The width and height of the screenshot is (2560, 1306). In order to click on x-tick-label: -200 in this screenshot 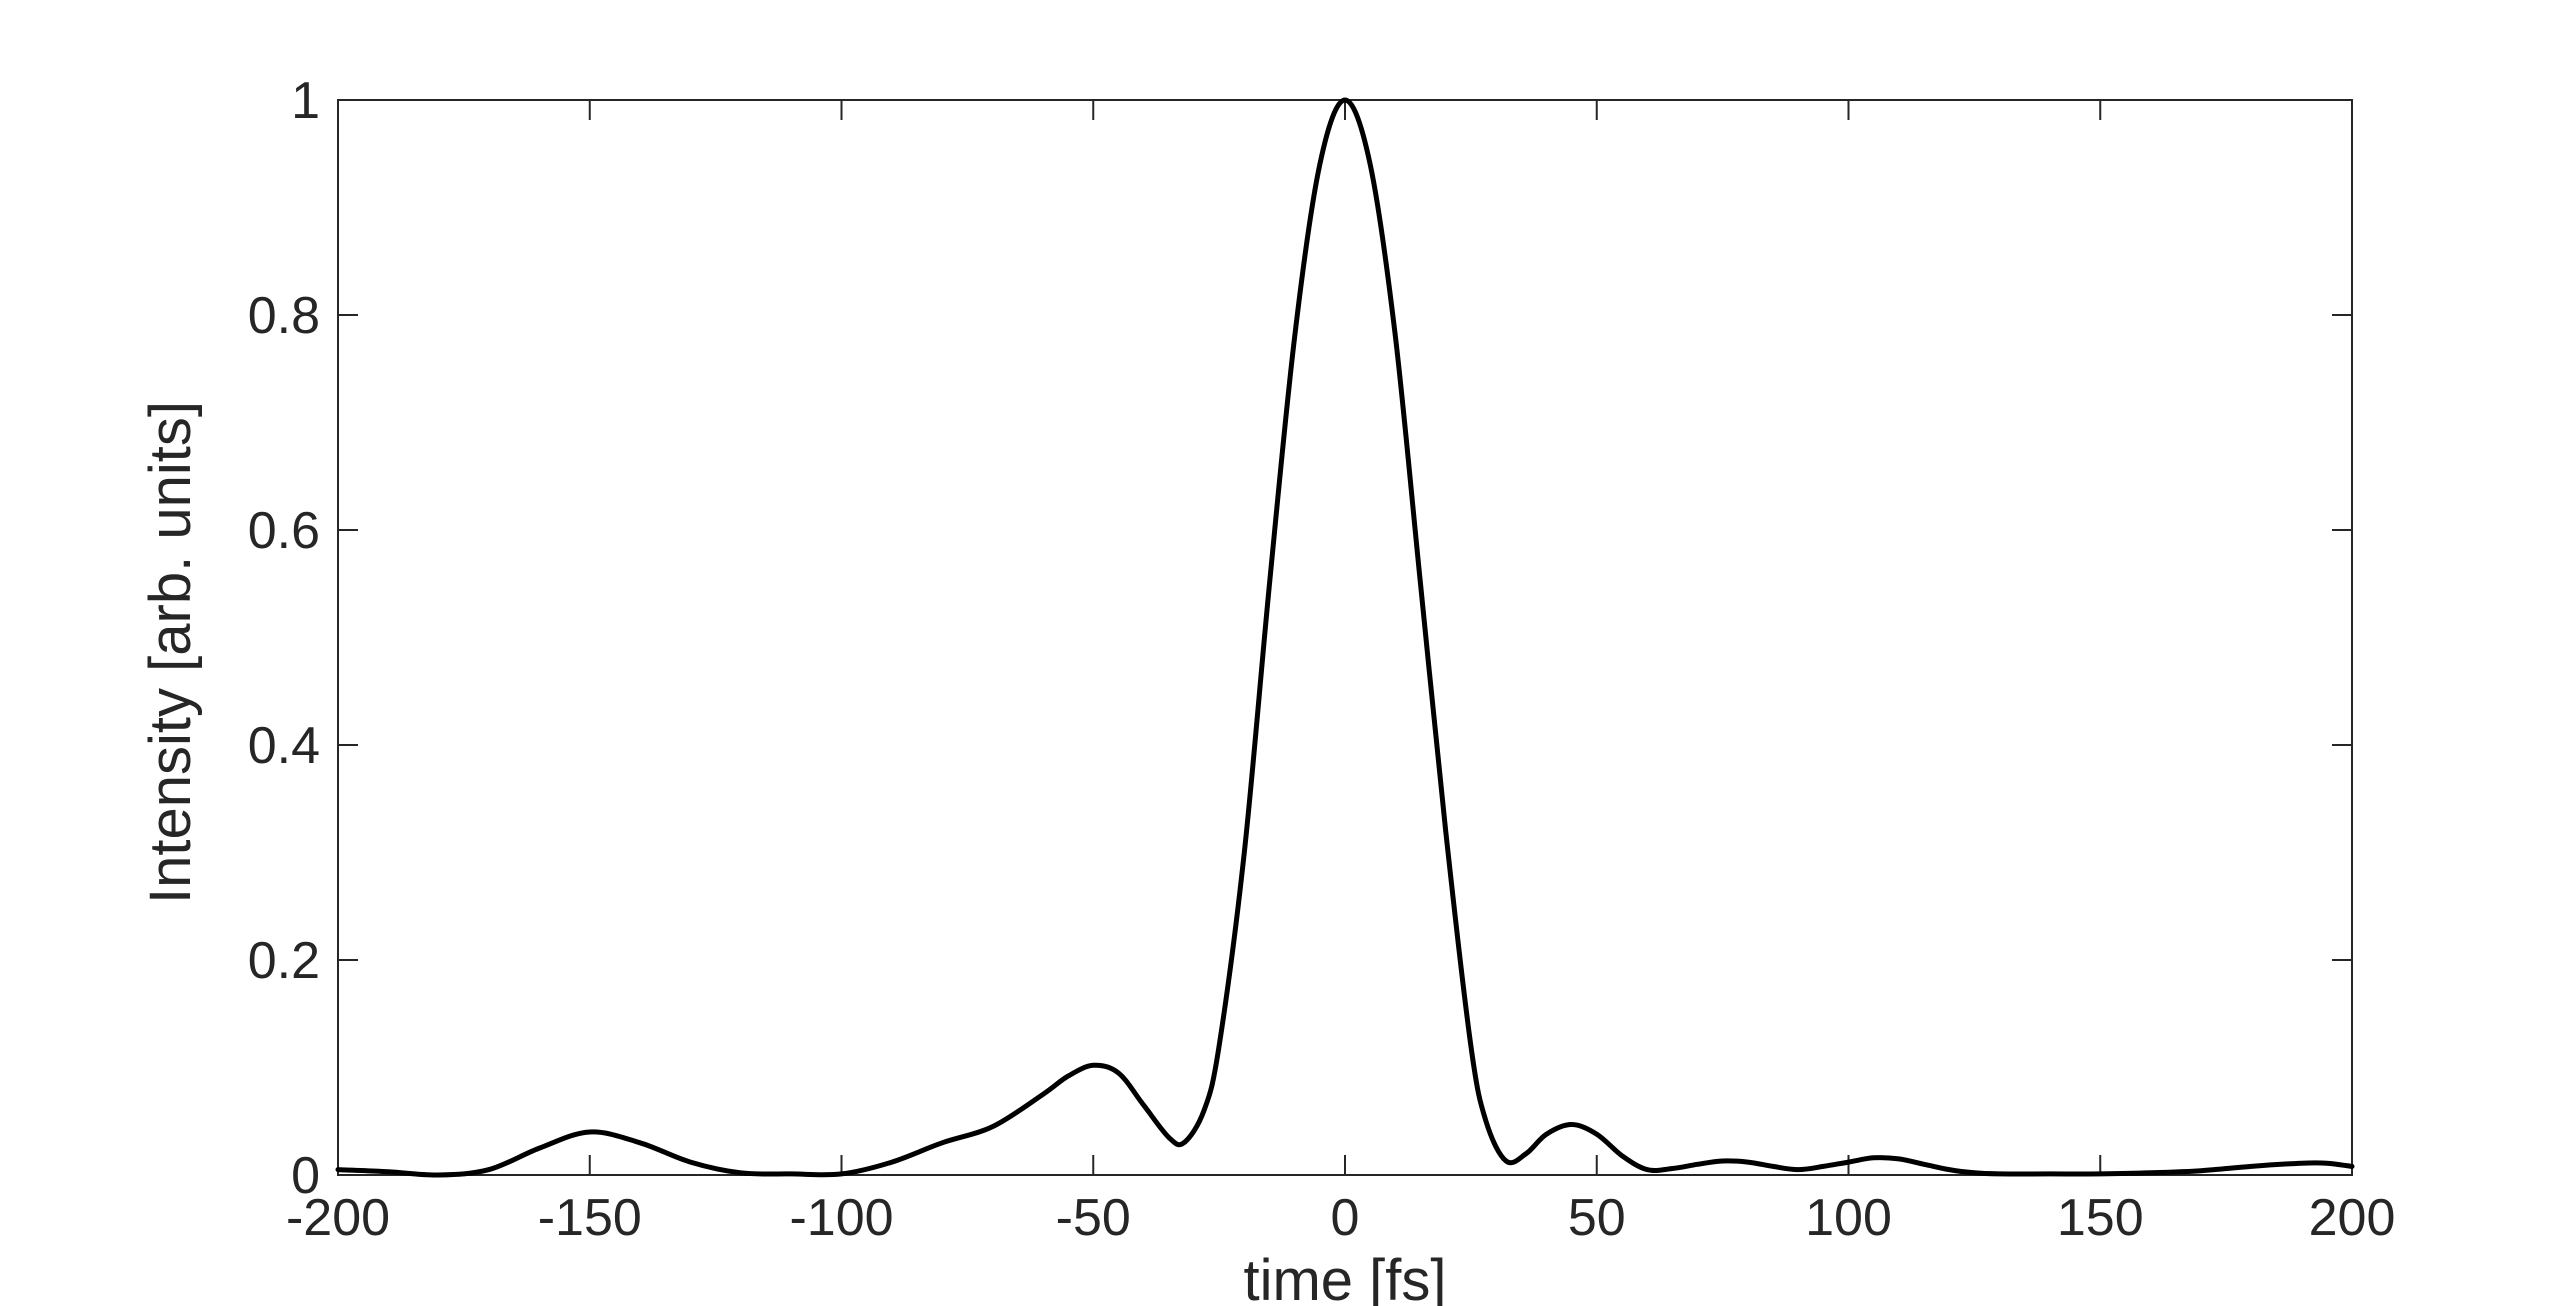, I will do `click(338, 1218)`.